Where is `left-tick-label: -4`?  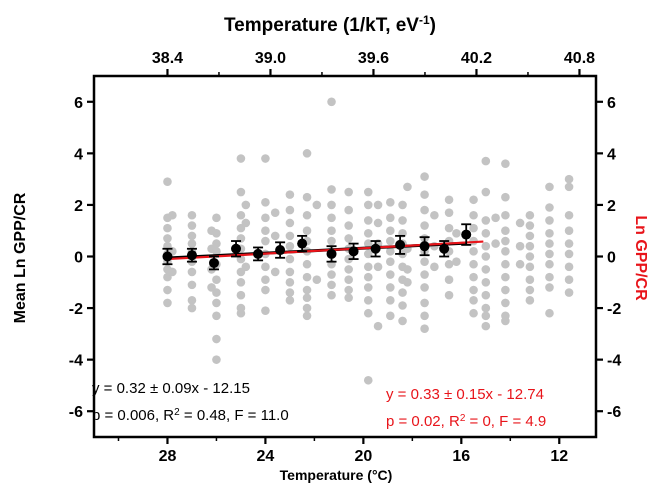
left-tick-label: -4 is located at coordinates (76, 361).